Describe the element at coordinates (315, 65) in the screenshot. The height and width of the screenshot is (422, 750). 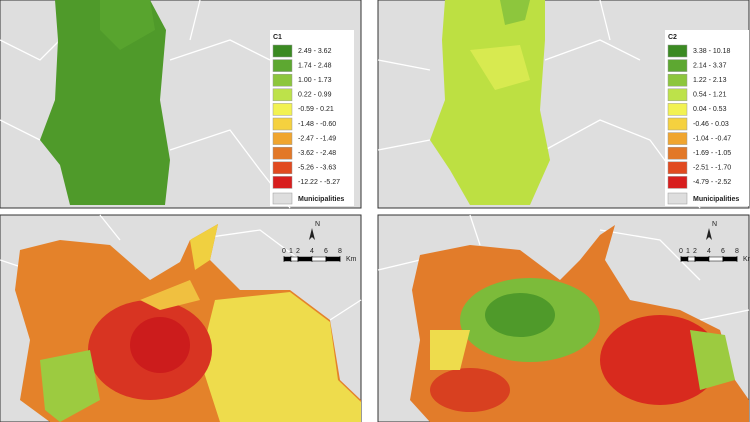
I see `legend-label: 1.74 - 2.48` at that location.